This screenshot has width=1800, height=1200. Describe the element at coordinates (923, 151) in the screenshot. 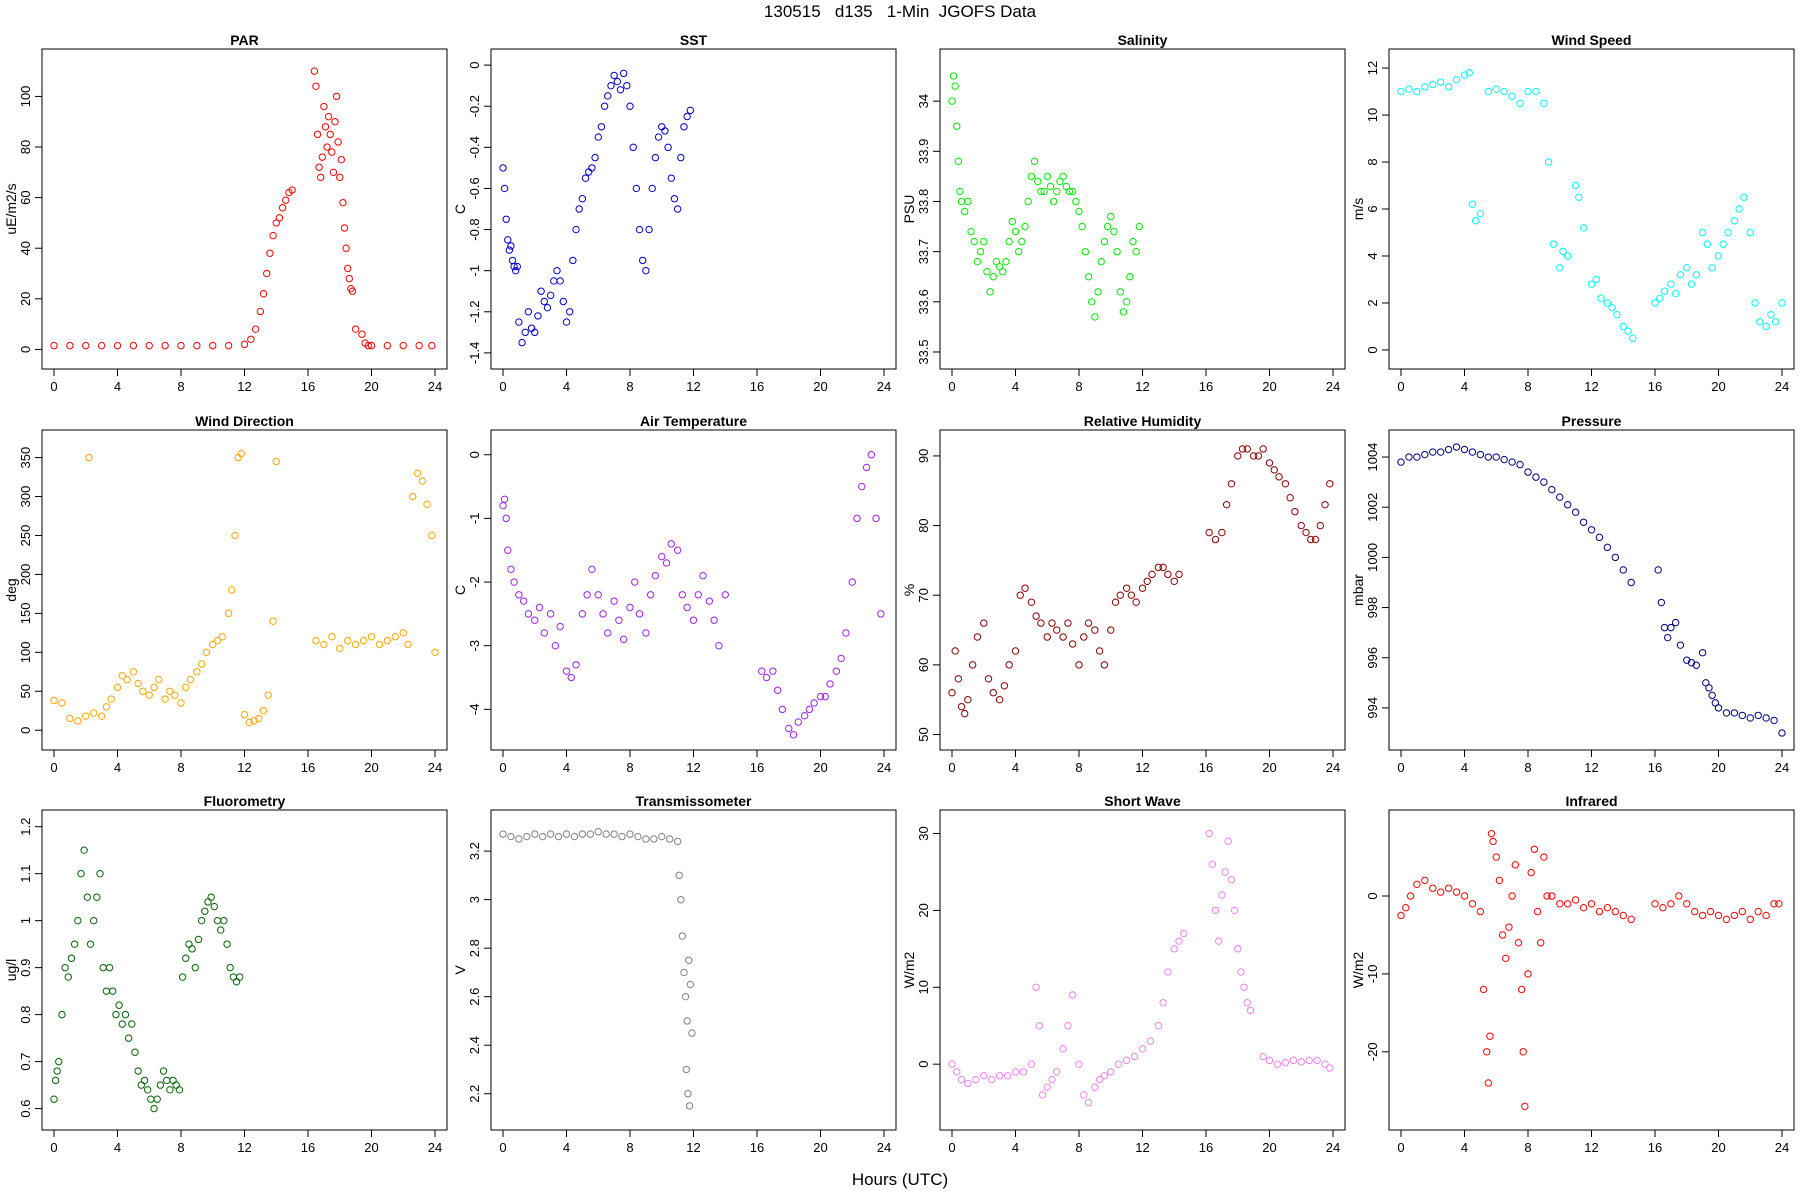

I see `y-tick-label: 33.9` at that location.